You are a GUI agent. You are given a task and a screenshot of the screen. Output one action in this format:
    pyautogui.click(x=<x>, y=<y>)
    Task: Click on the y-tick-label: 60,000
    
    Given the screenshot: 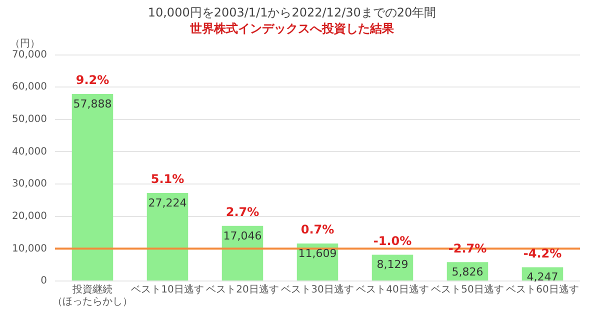 What is the action you would take?
    pyautogui.click(x=29, y=87)
    